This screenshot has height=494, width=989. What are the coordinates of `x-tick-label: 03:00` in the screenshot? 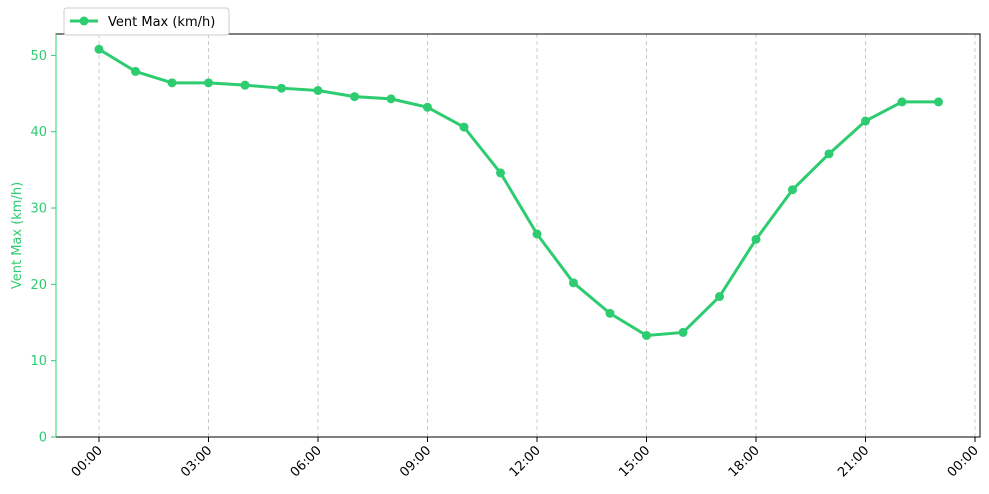 It's located at (196, 461).